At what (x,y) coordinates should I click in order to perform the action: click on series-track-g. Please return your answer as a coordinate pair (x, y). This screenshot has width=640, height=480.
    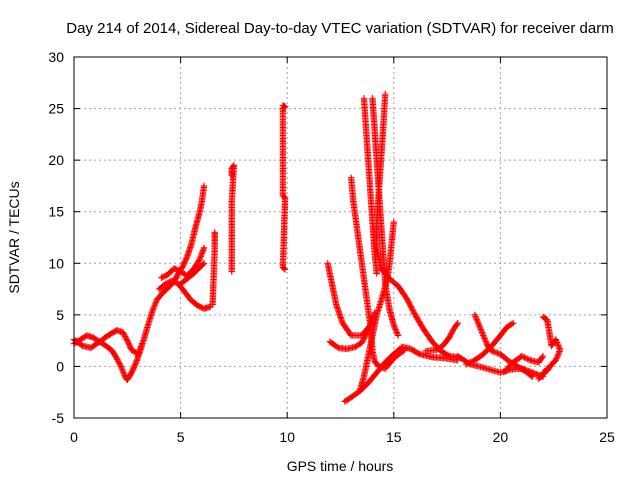
    Looking at the image, I should click on (349, 340).